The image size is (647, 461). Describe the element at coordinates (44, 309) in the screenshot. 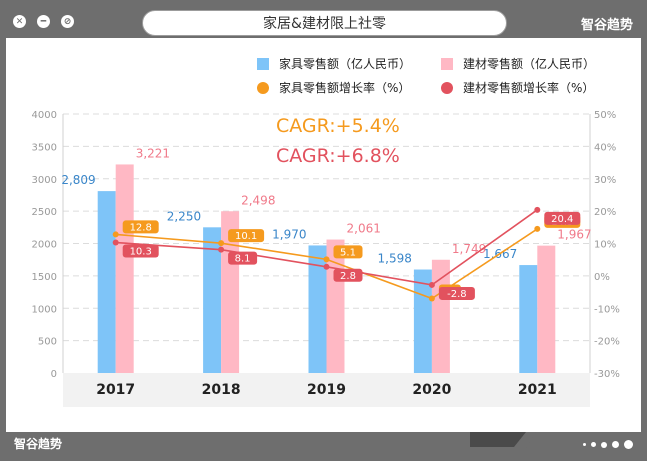

I see `y-left-tick-label: 1000` at that location.